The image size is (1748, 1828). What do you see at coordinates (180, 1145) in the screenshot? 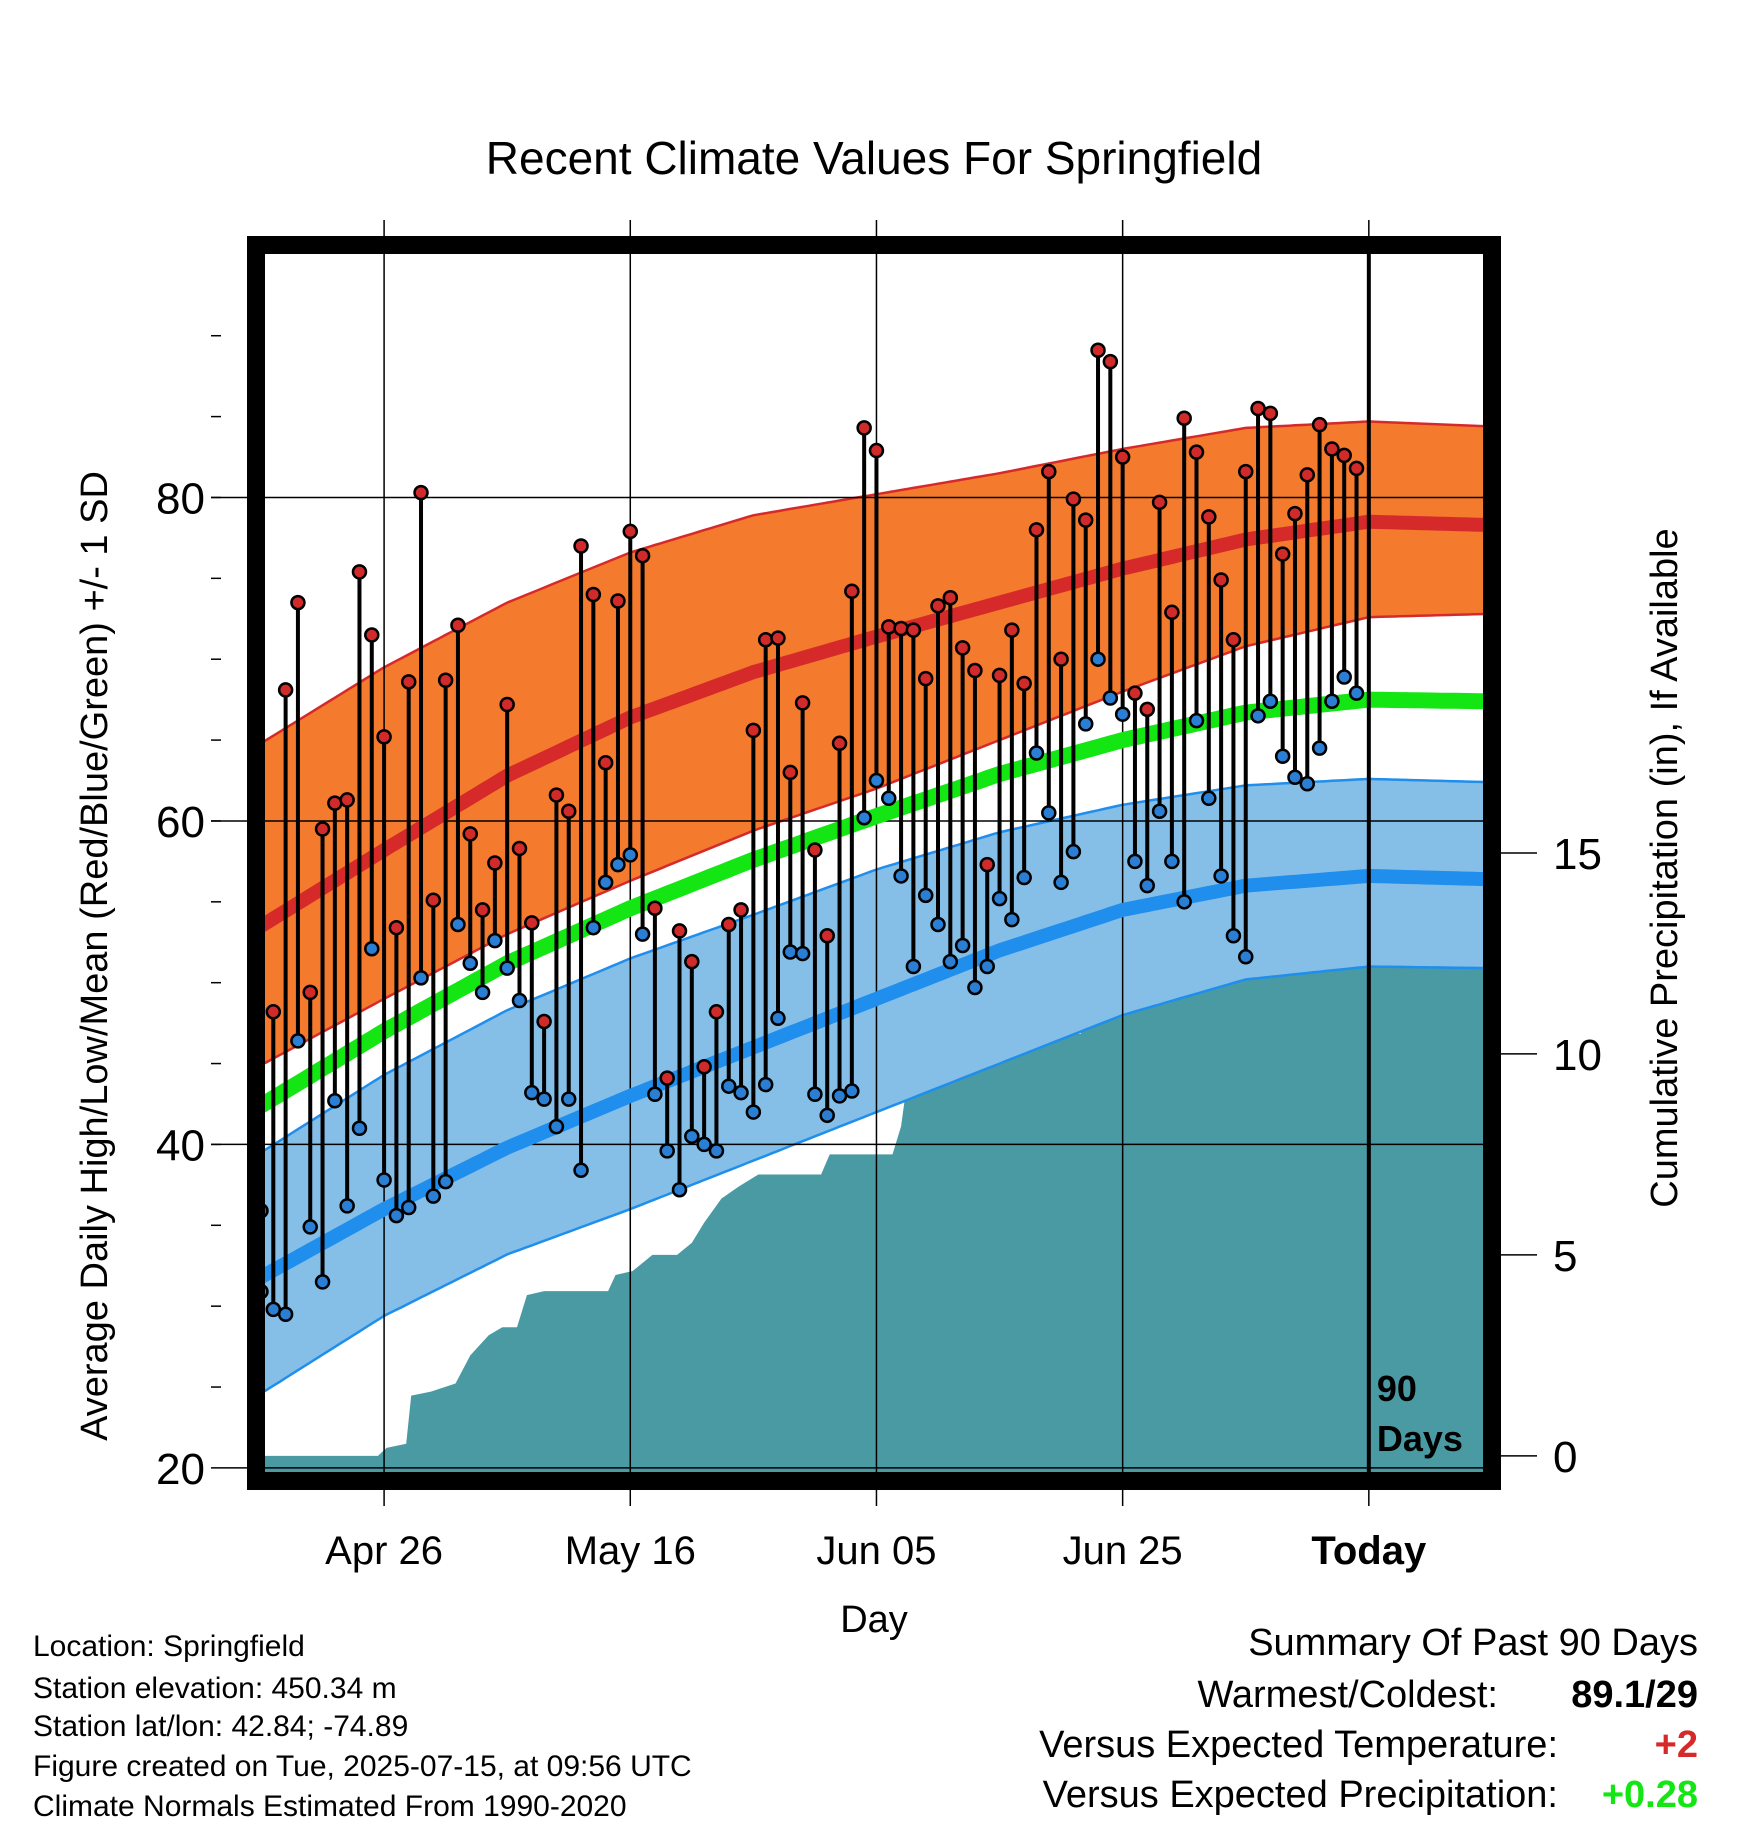
I see `y-tick-label: 40` at bounding box center [180, 1145].